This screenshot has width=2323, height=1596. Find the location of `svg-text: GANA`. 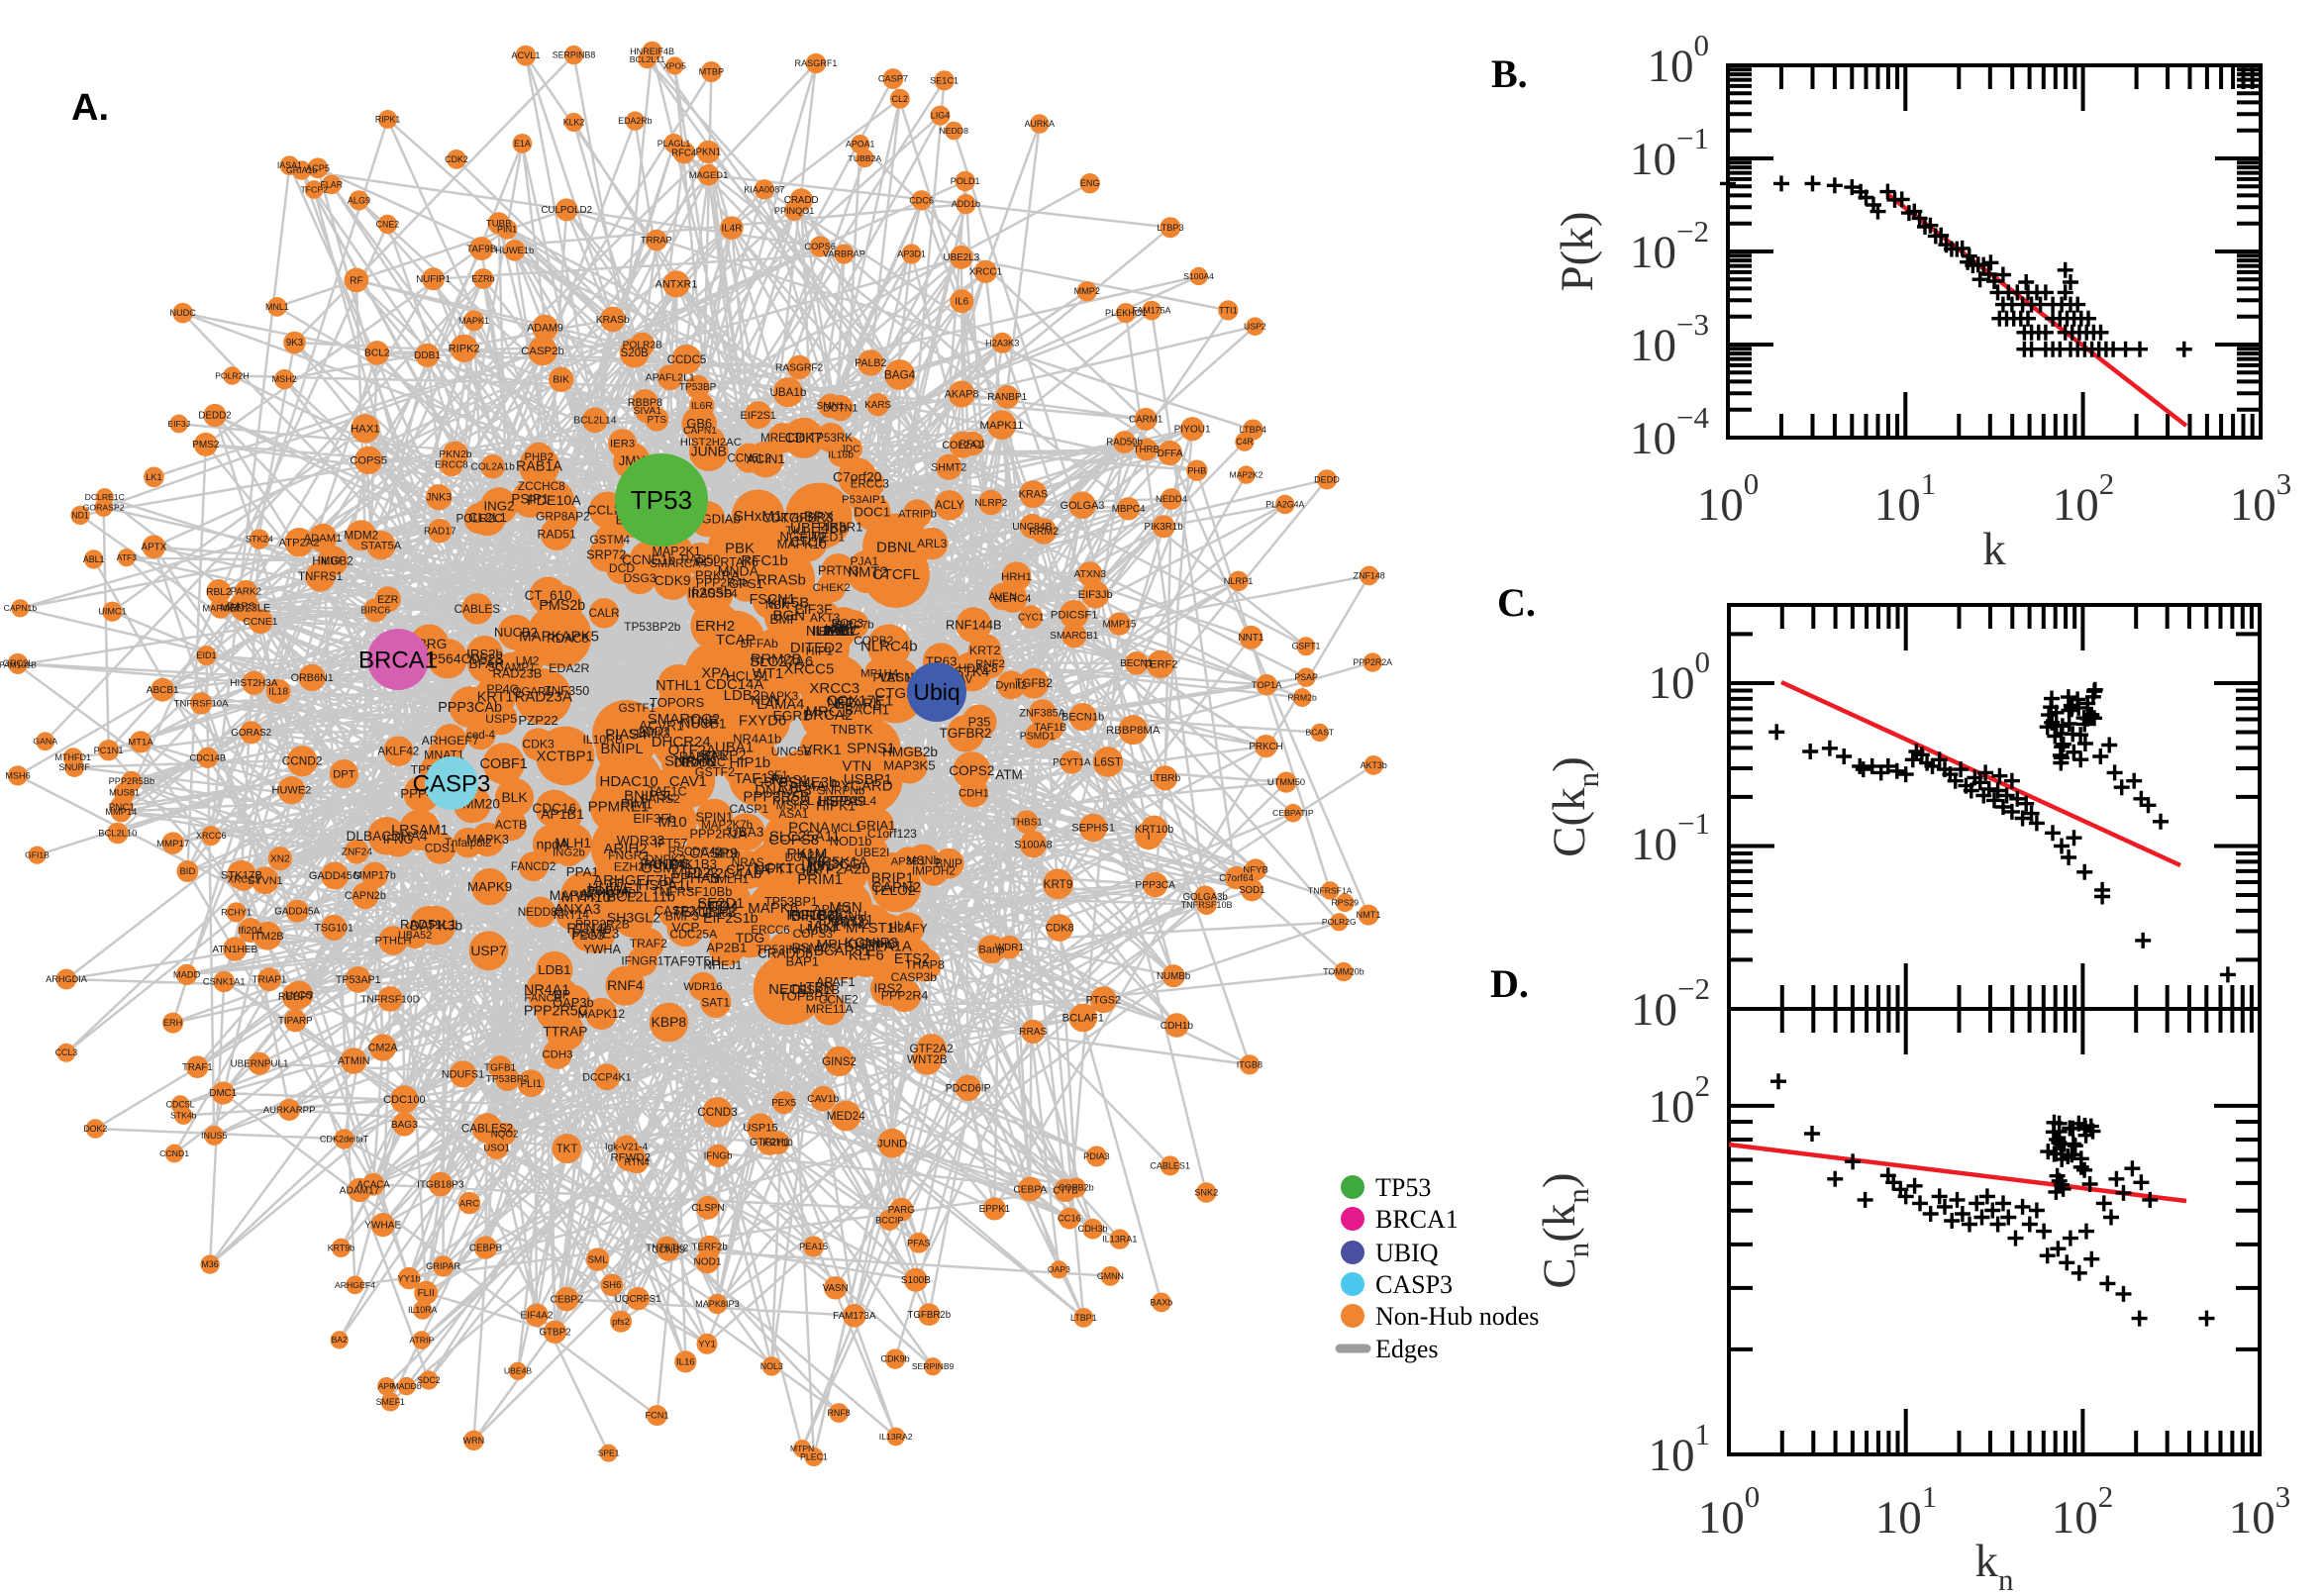

svg-text: GANA is located at coordinates (45, 742).